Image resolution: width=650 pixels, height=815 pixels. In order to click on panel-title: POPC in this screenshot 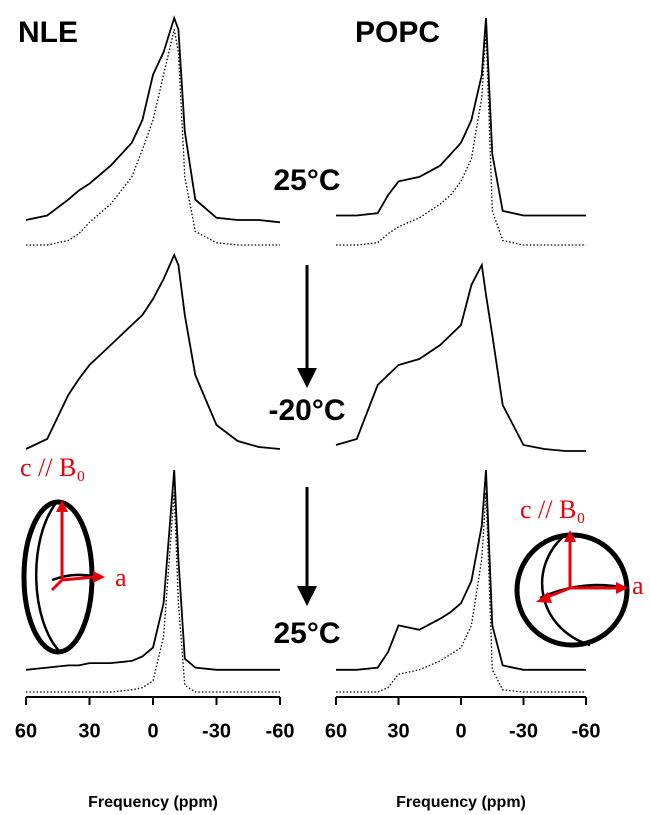, I will do `click(397, 32)`.